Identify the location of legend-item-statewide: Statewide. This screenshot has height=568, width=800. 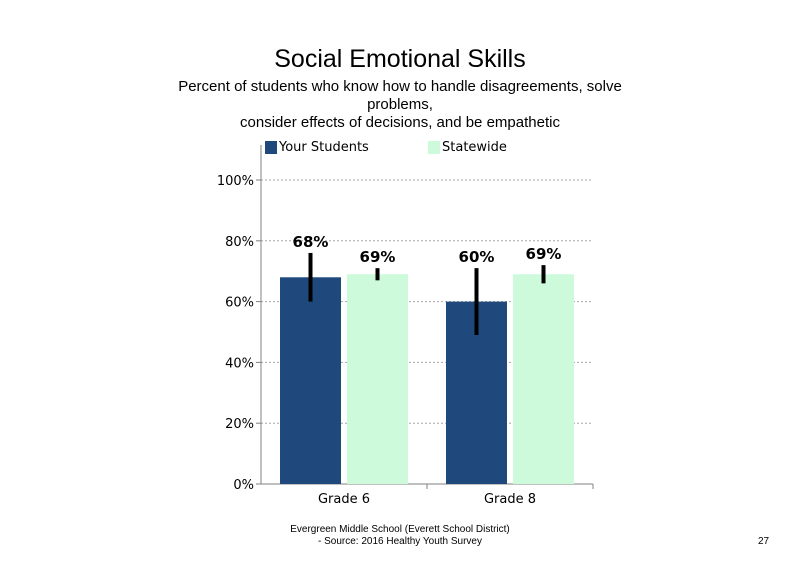
(467, 147).